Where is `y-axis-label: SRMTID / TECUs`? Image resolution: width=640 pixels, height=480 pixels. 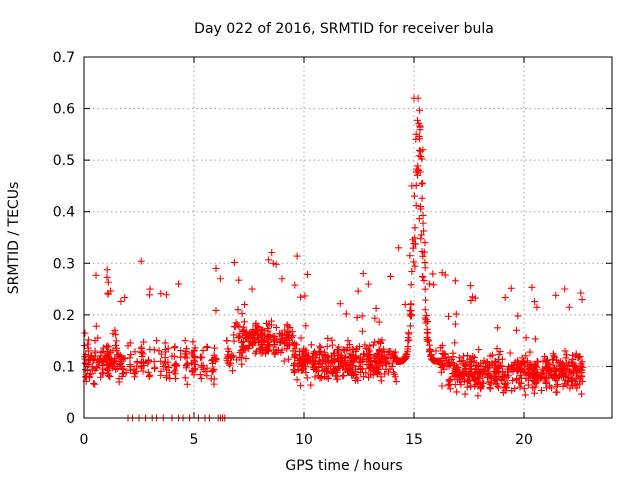 y-axis-label: SRMTID / TECUs is located at coordinates (14, 238).